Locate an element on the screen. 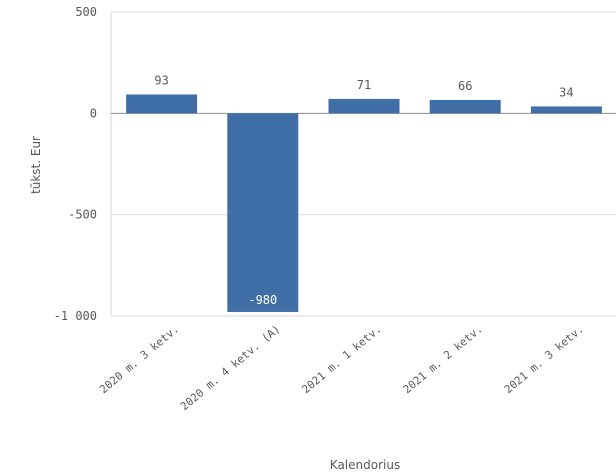 The width and height of the screenshot is (616, 476). x-tick-label: 2021 m. 1 ketv. is located at coordinates (341, 359).